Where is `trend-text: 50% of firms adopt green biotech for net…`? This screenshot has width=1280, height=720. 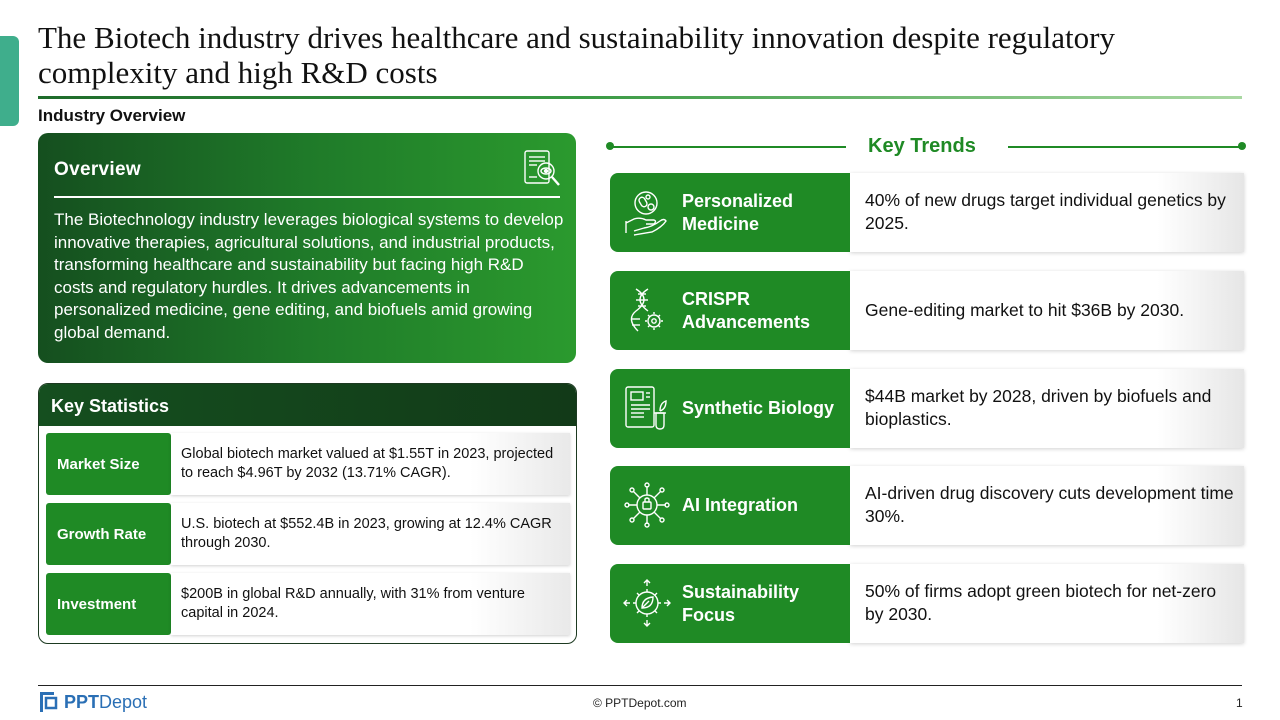 trend-text: 50% of firms adopt green biotech for net… is located at coordinates (1047, 603).